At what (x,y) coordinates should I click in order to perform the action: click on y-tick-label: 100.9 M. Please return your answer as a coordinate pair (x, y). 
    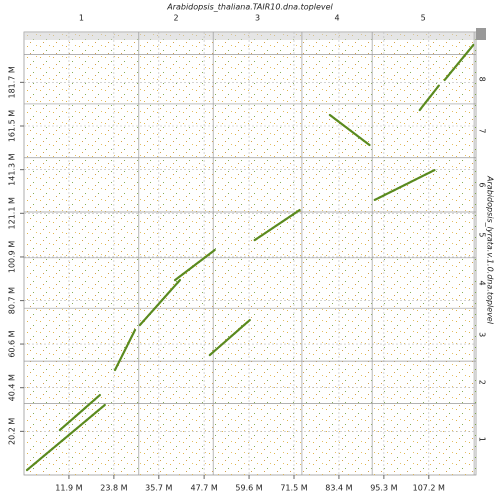
    Looking at the image, I should click on (12, 257).